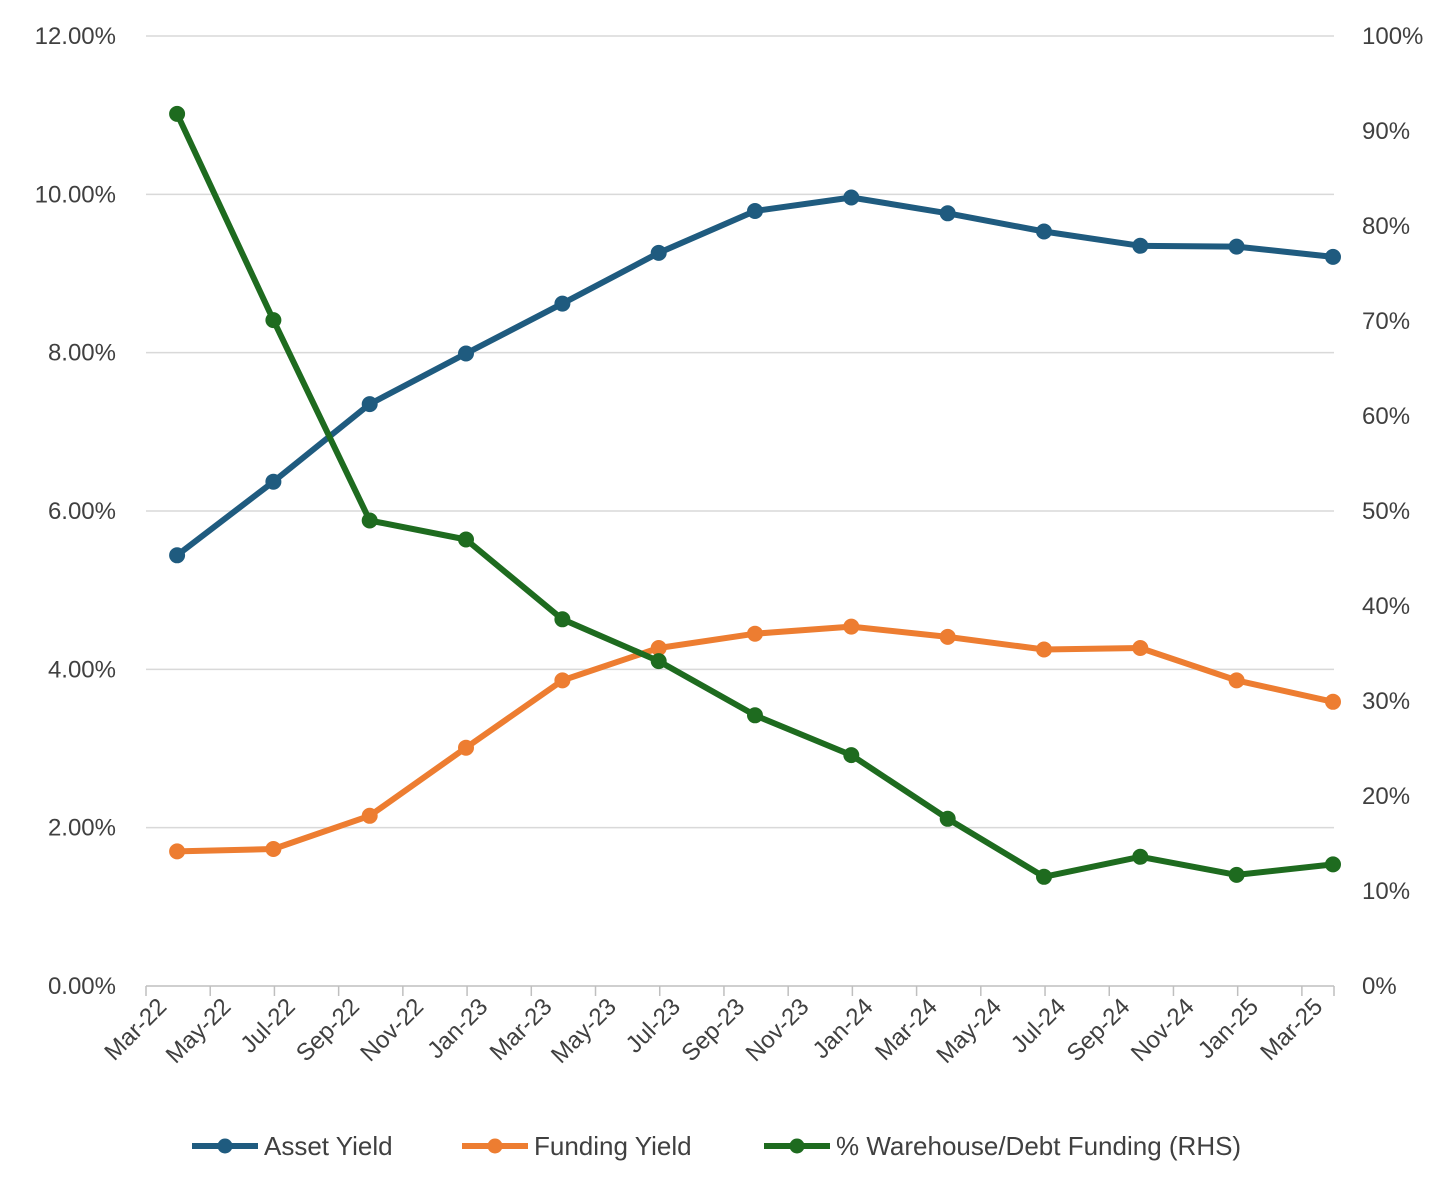 The image size is (1456, 1194). I want to click on y-right-tick-label: 50%, so click(1386, 511).